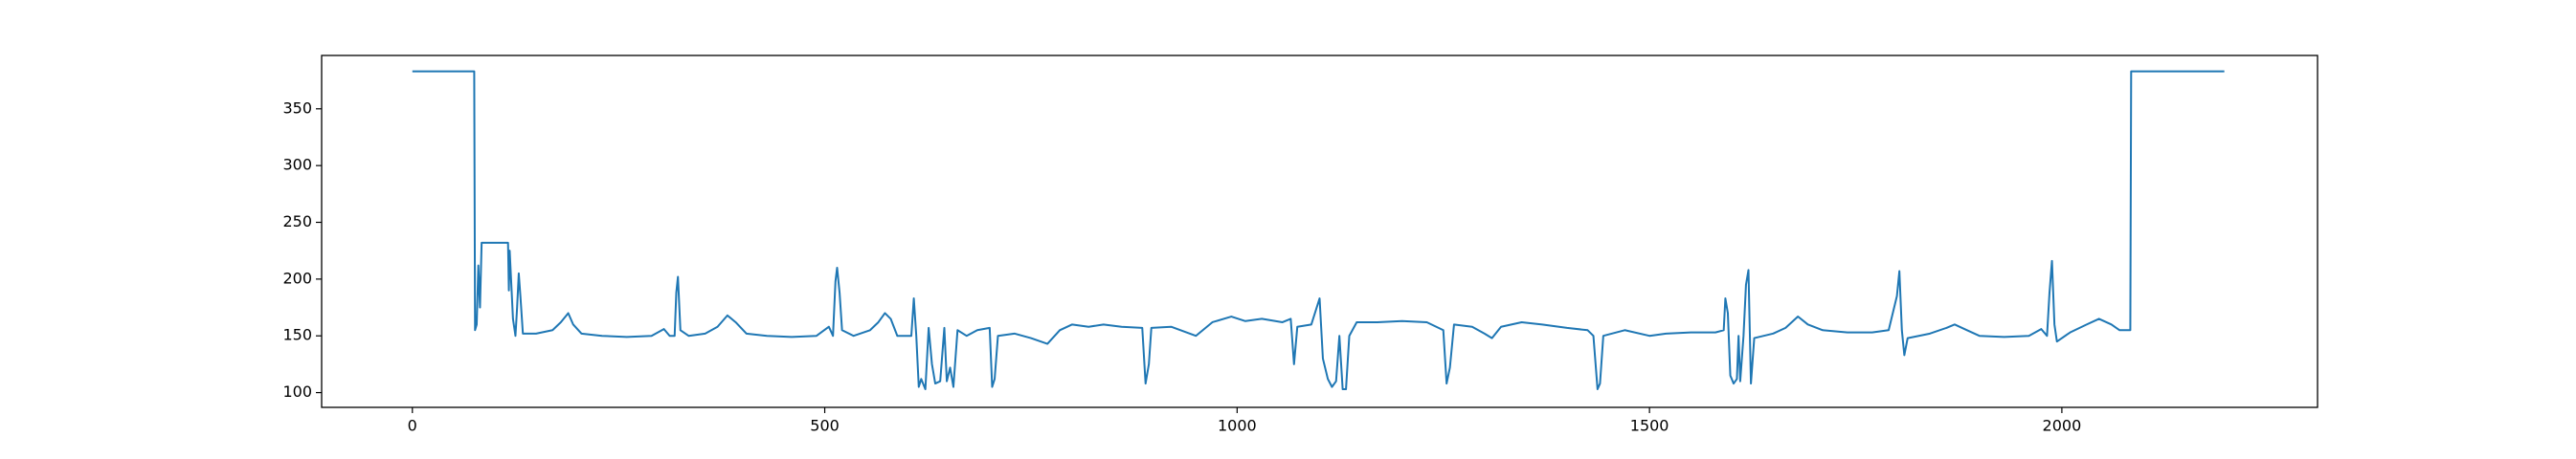  I want to click on y-tick-label: 150, so click(297, 335).